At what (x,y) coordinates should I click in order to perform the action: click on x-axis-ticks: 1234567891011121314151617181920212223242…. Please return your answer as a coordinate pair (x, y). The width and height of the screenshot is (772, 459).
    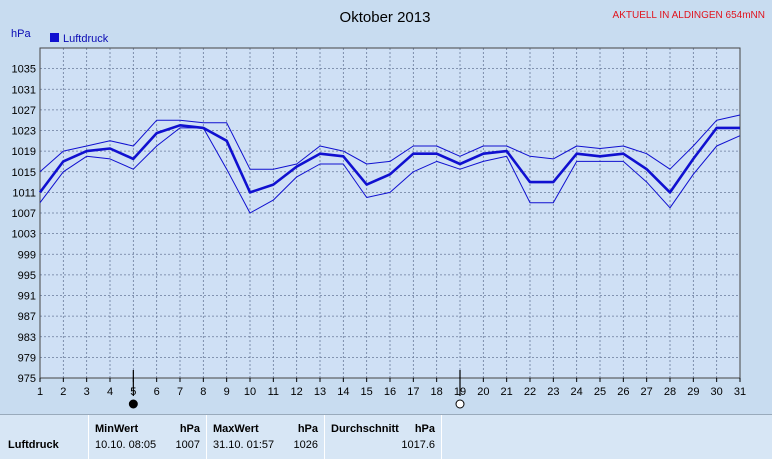
    Looking at the image, I should click on (391, 388).